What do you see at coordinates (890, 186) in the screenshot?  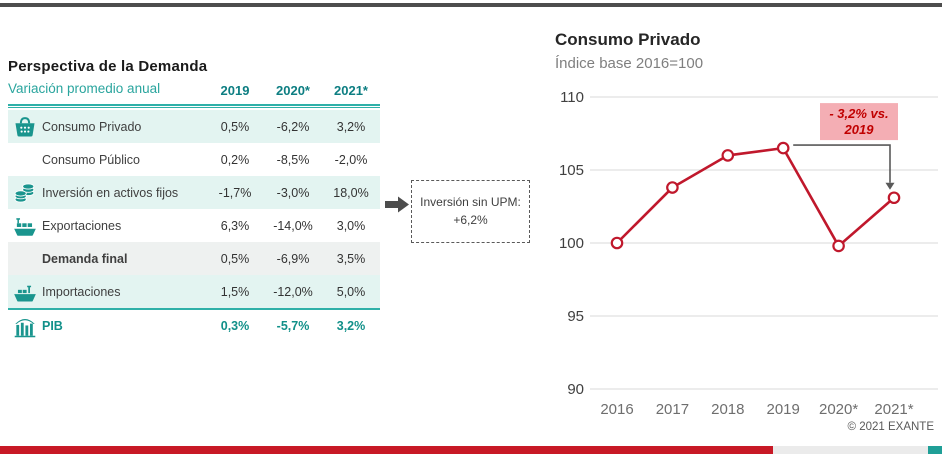 I see `annotation-arrowhead-icon` at bounding box center [890, 186].